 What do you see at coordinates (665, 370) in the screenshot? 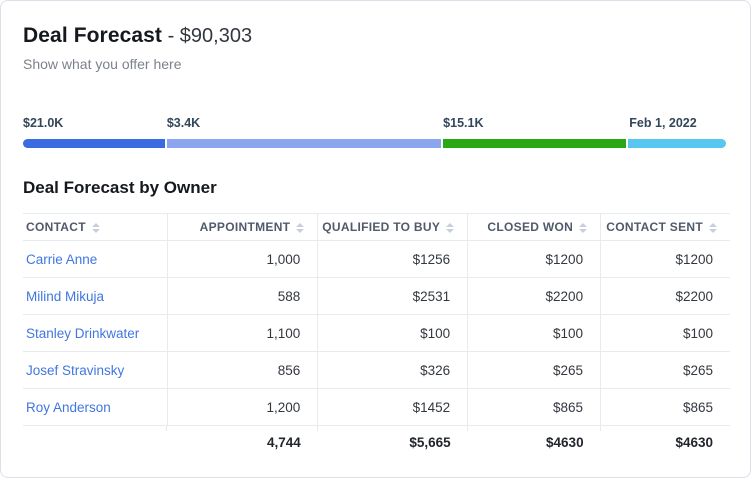
I see `cell-contact-sent: $265` at bounding box center [665, 370].